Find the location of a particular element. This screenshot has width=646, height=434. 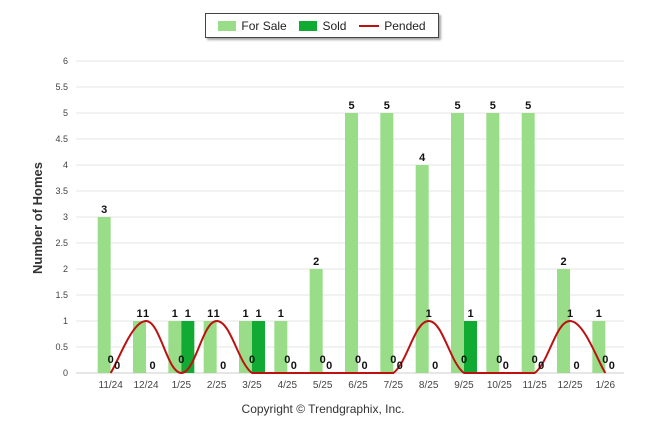

y-tick-label: 3.5 is located at coordinates (61, 191).